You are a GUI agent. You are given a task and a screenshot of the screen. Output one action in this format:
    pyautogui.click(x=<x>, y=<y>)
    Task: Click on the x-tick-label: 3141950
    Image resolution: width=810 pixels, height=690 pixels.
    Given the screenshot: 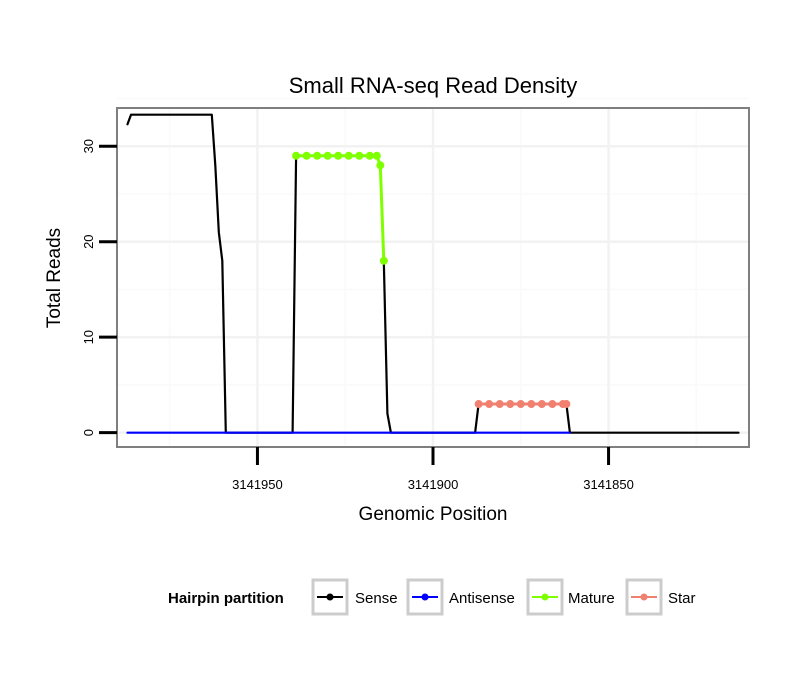 What is the action you would take?
    pyautogui.click(x=257, y=484)
    